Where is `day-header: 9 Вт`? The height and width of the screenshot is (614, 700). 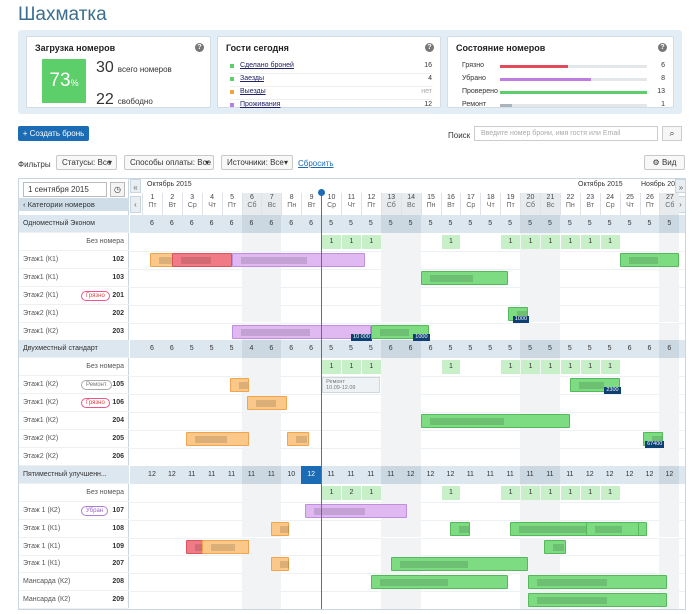 day-header: 9 Вт is located at coordinates (311, 204).